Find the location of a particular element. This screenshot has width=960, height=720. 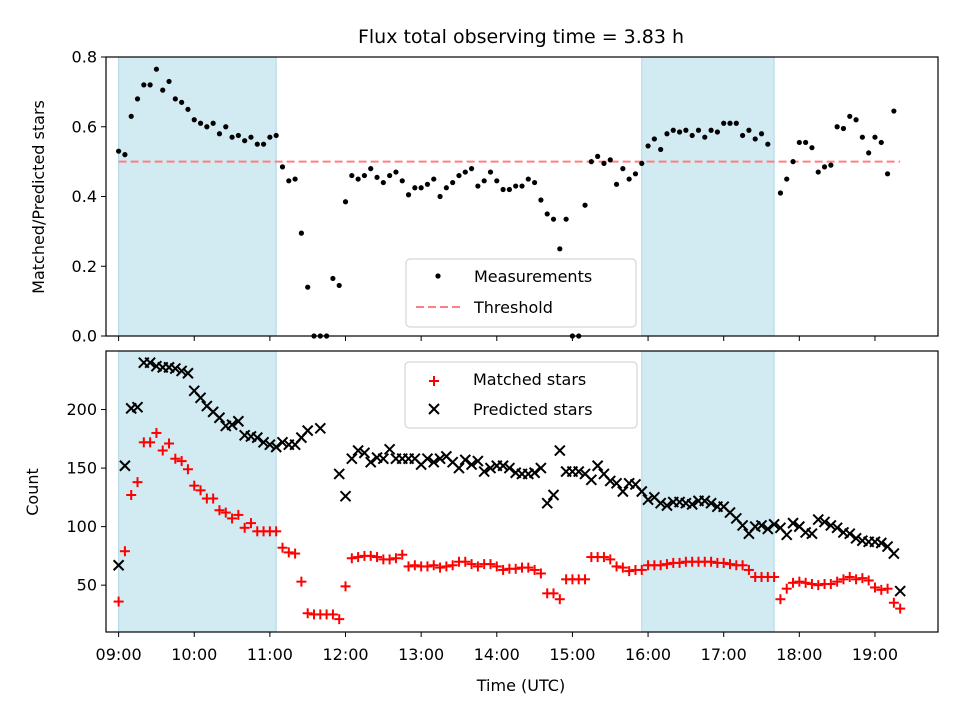

ratio-y-tick-label: 0.6 is located at coordinates (84, 126).